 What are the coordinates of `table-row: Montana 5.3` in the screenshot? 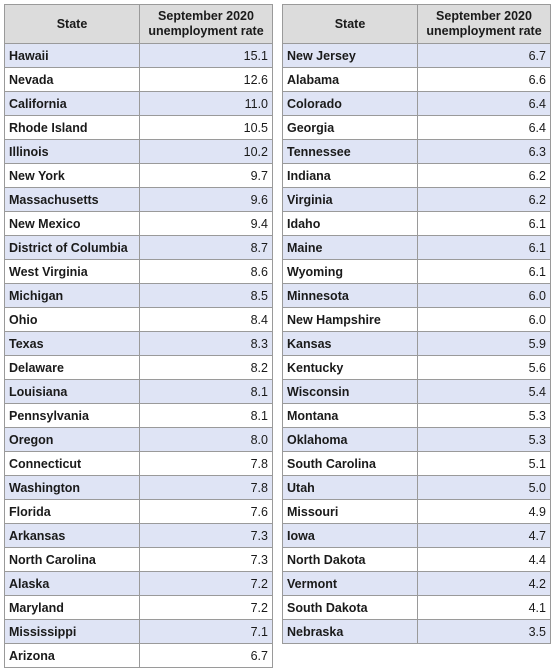 It's located at (416, 415).